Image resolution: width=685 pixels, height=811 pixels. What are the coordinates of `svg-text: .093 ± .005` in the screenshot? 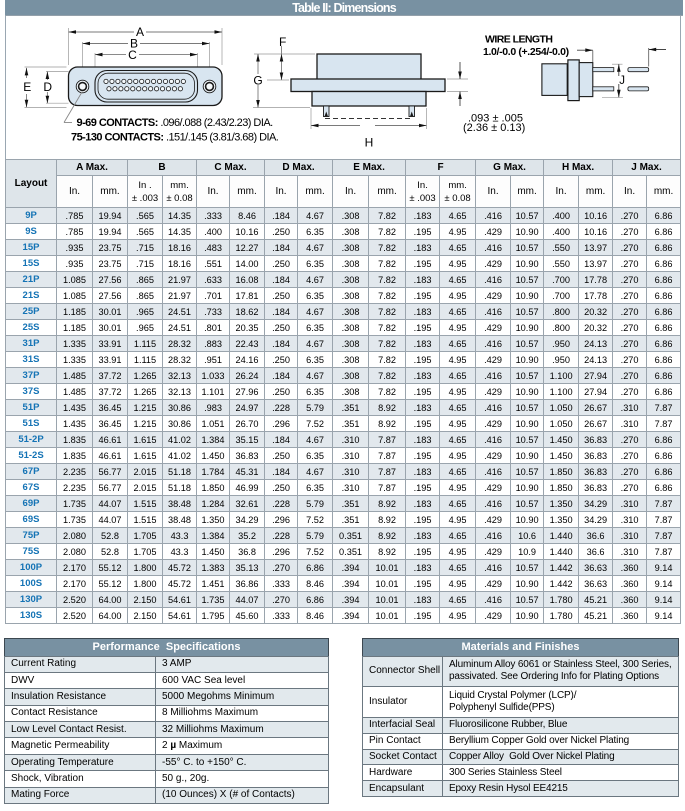 It's located at (495, 118).